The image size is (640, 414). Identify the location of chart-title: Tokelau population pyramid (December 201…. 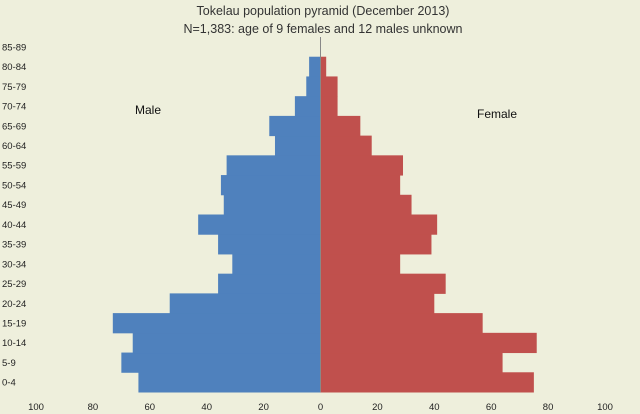
(323, 11).